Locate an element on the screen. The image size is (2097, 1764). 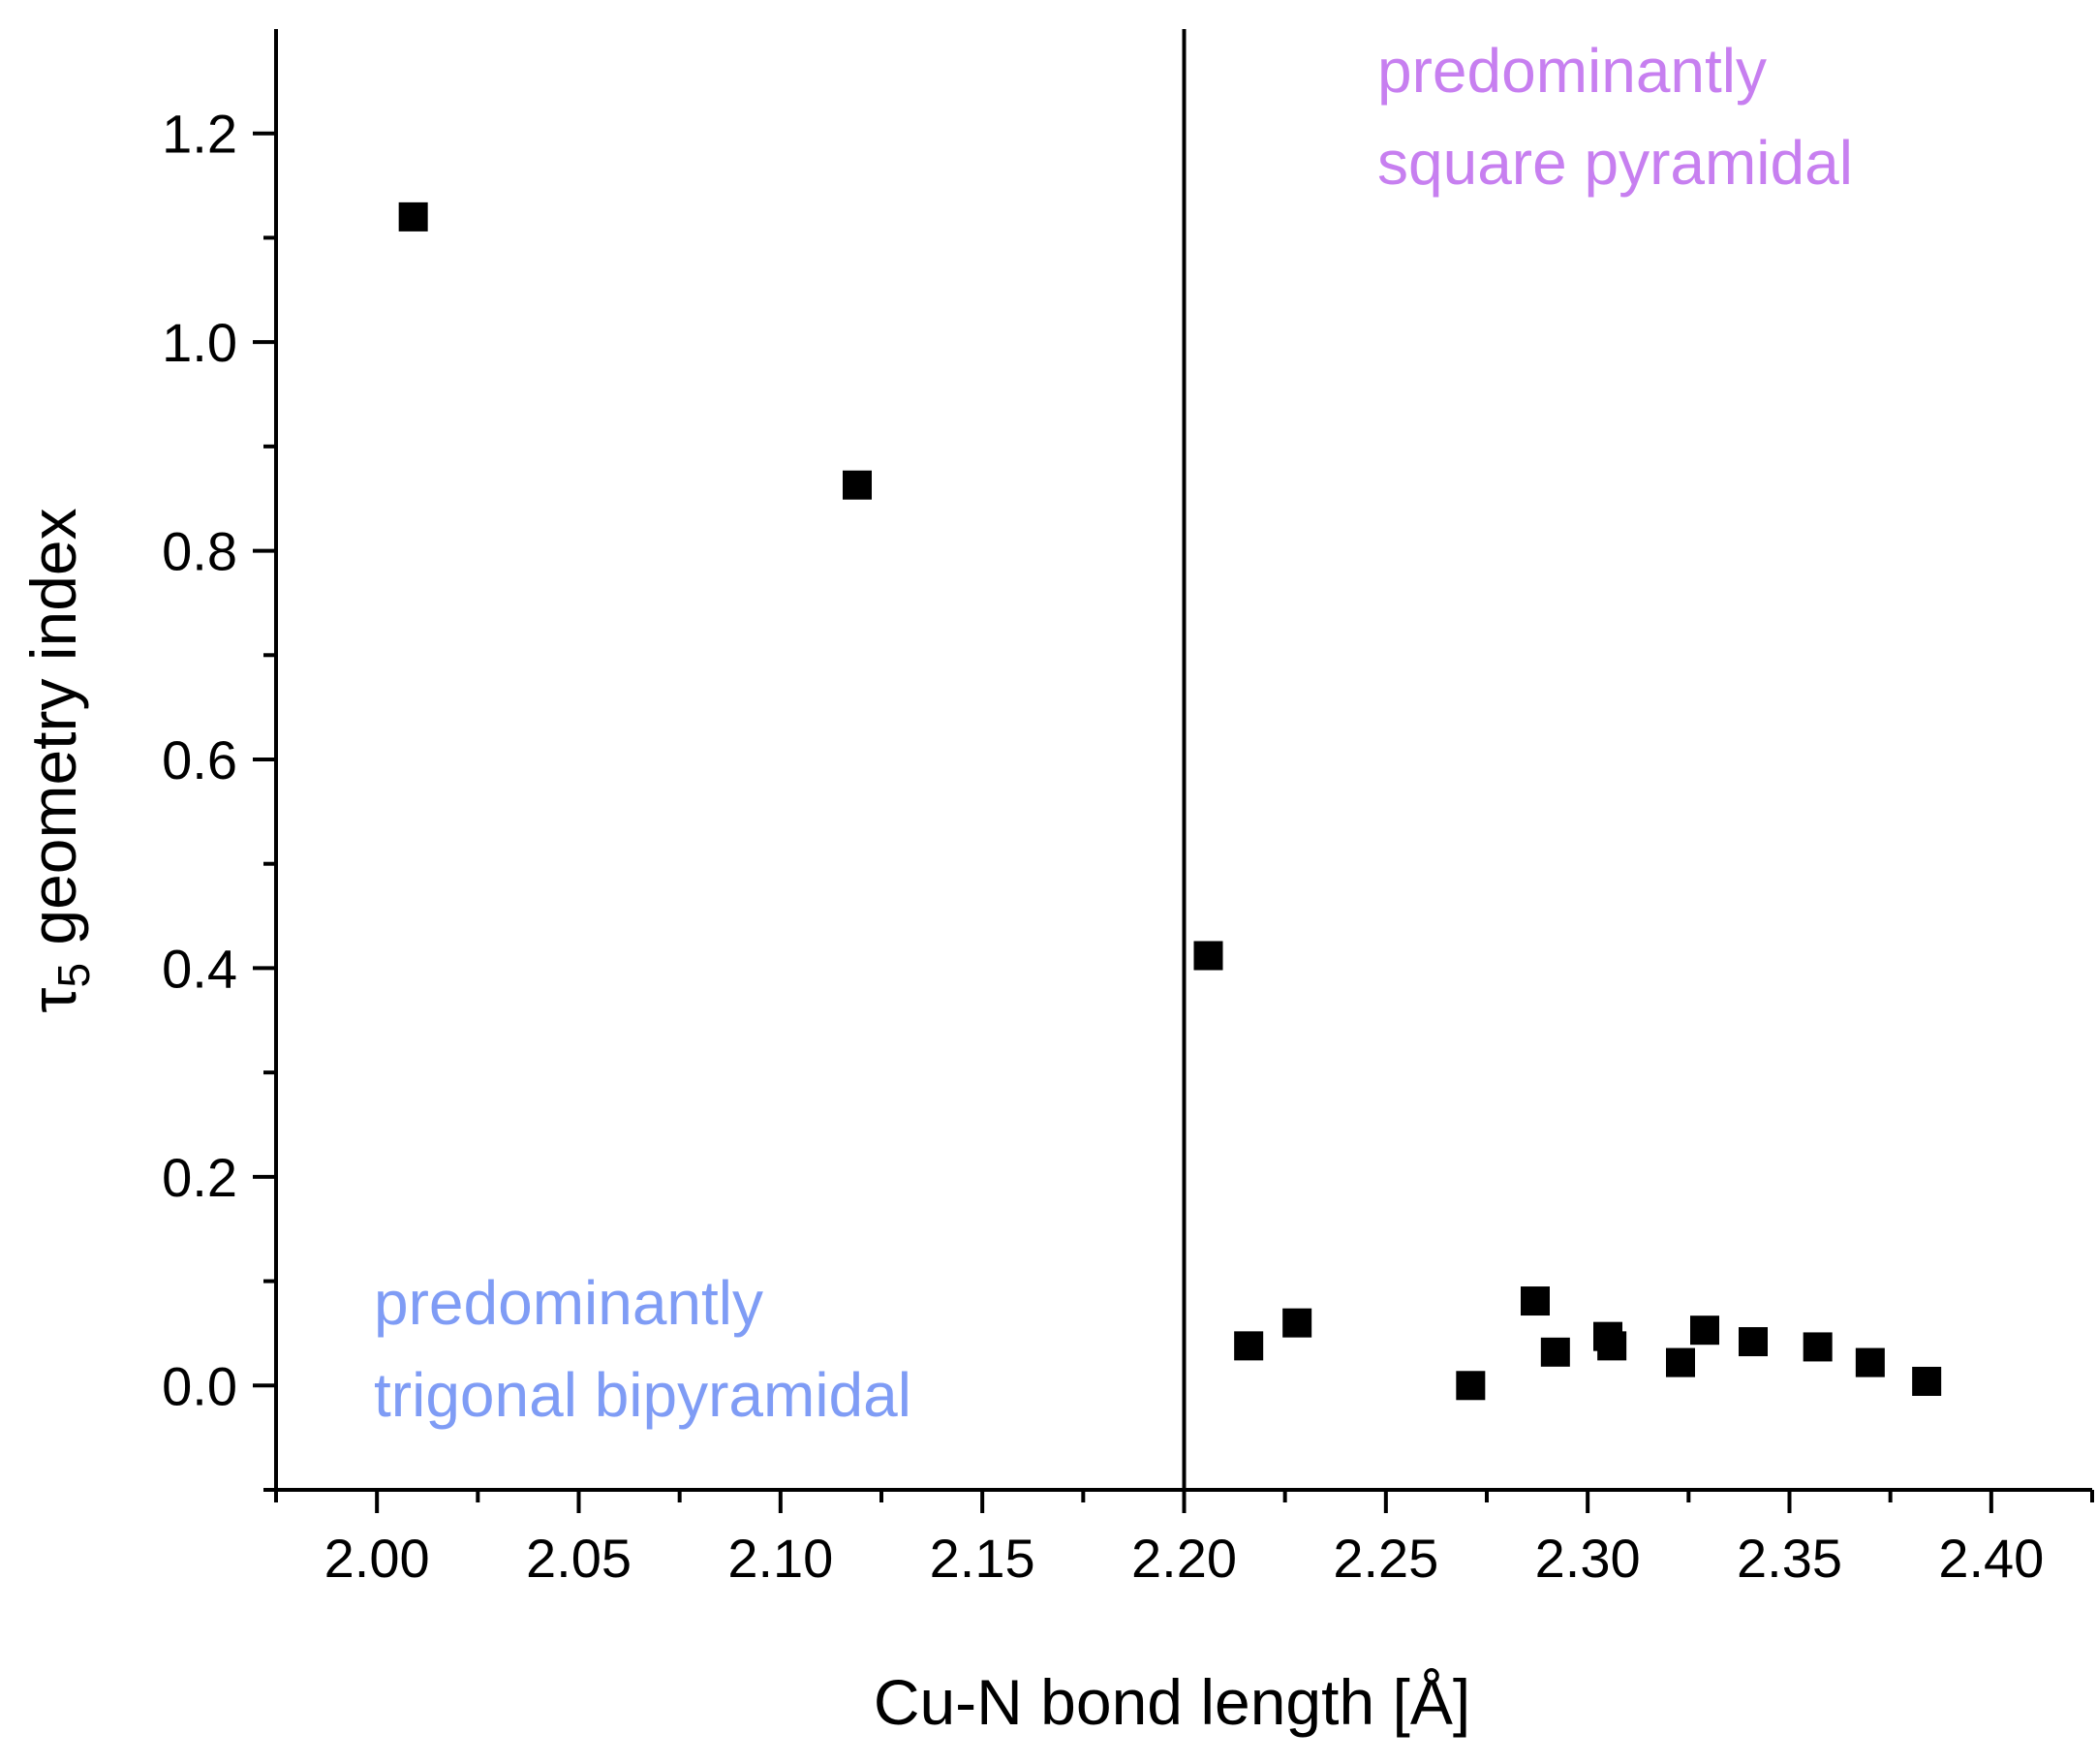
annotation-square-pyramidal-line-1: predominantly is located at coordinates (1572, 71).